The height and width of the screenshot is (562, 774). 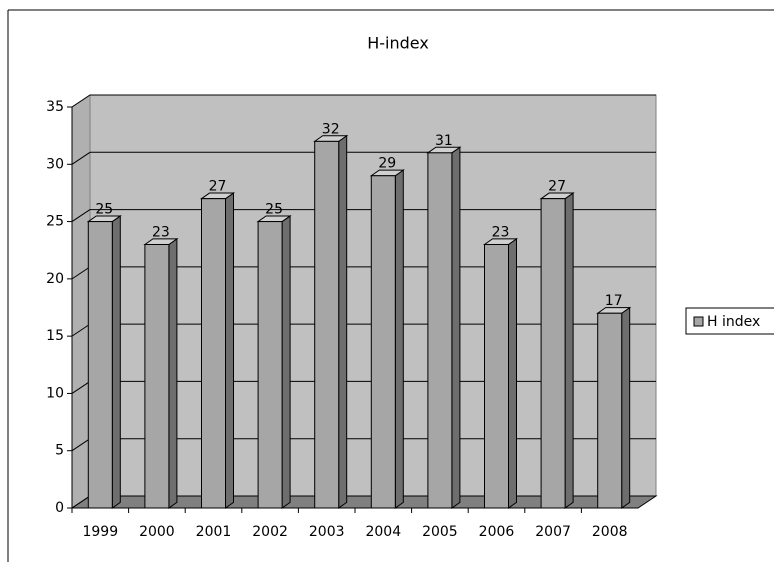 I want to click on y-tick-label: 25, so click(x=55, y=222).